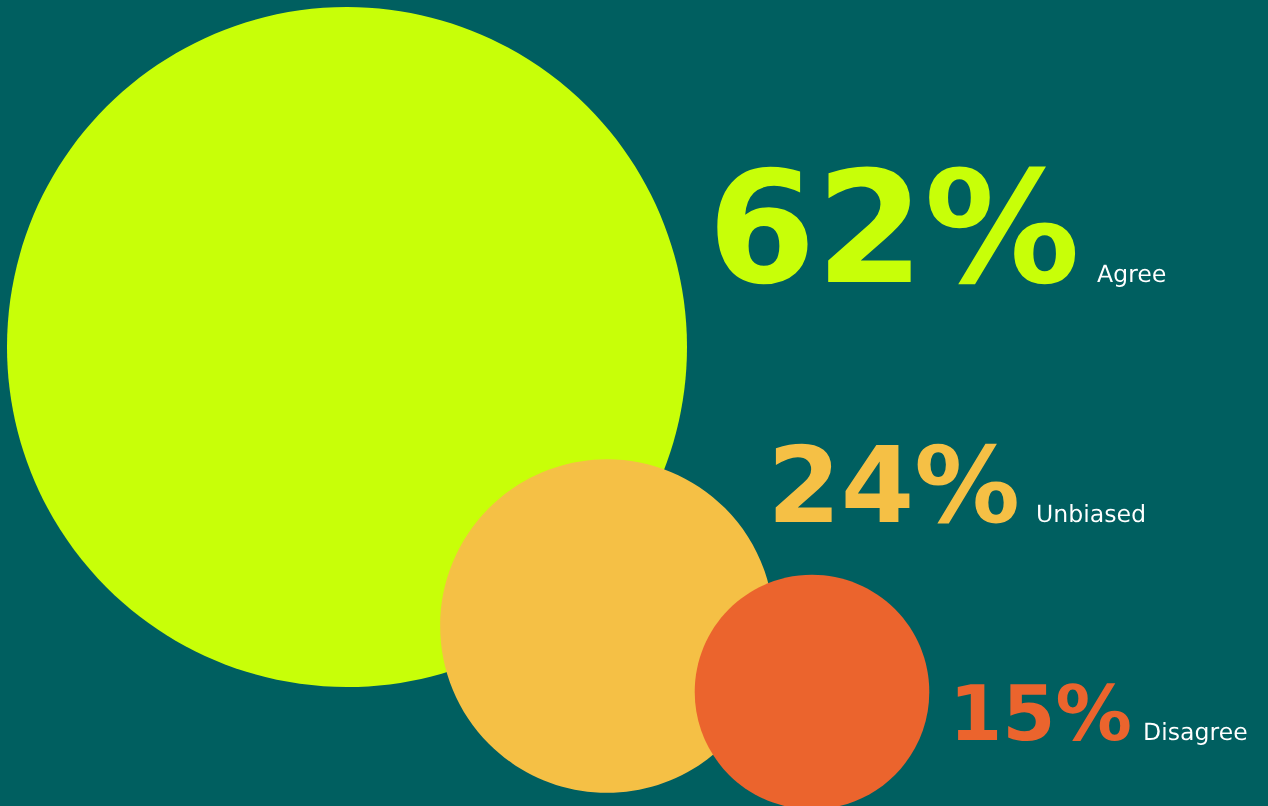 This screenshot has width=1268, height=806. What do you see at coordinates (1043, 712) in the screenshot?
I see `data-label: 15%` at bounding box center [1043, 712].